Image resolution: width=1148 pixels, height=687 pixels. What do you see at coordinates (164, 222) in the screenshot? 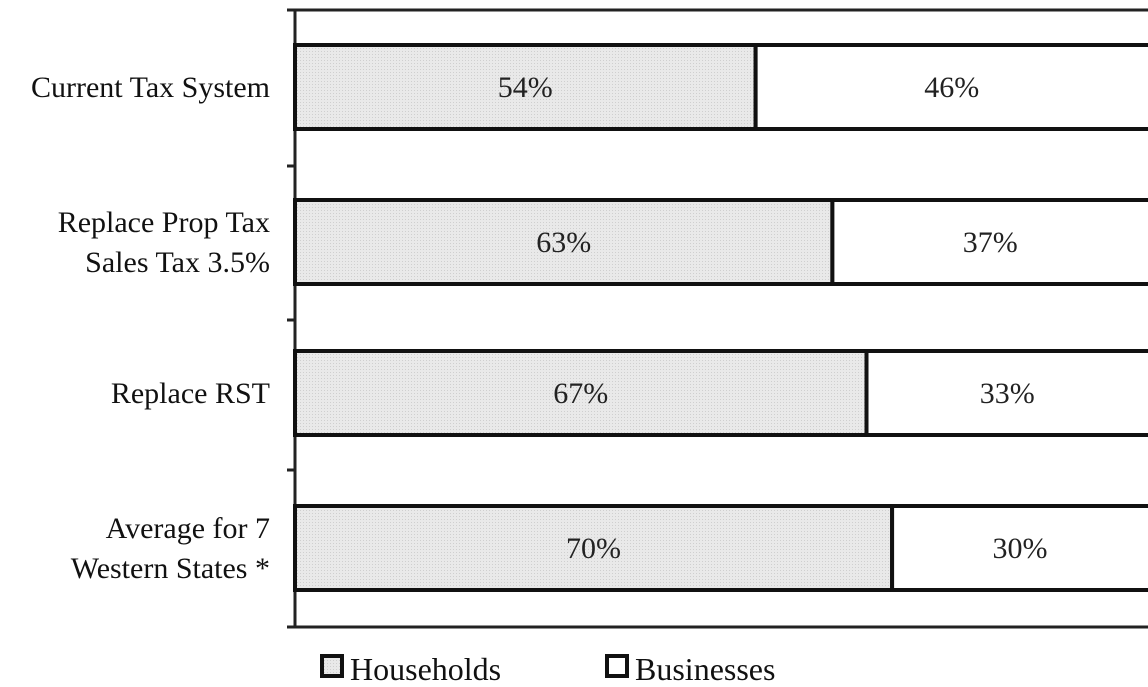
I see `category-label: Replace Prop Tax` at bounding box center [164, 222].